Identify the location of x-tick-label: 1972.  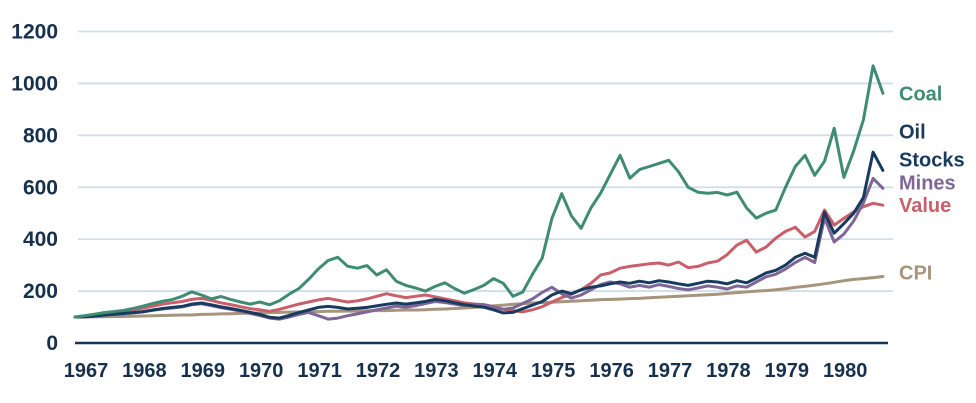
(378, 371).